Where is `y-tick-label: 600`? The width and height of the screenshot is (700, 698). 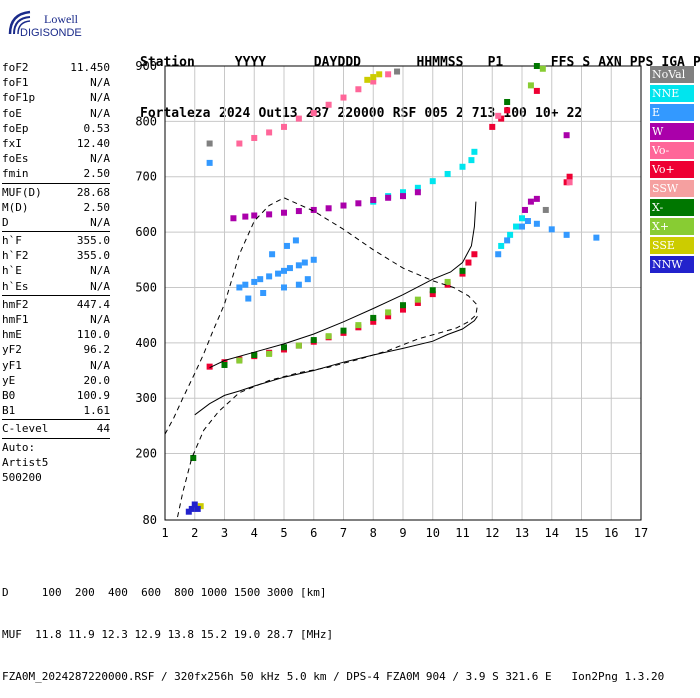 y-tick-label: 600 is located at coordinates (146, 232).